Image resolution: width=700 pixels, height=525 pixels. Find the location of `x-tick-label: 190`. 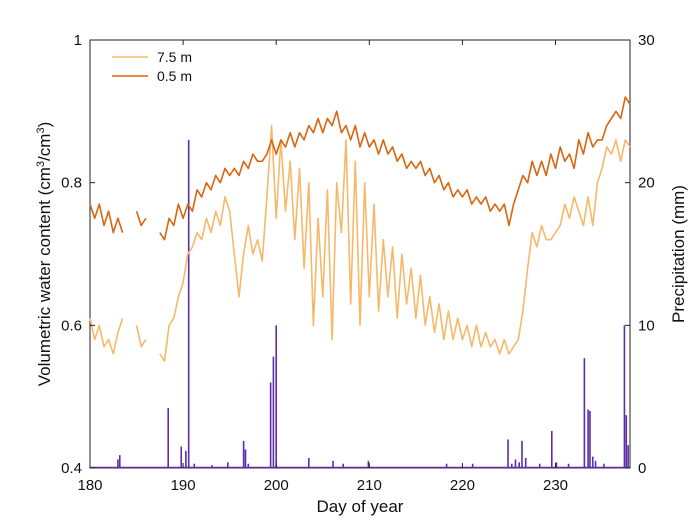

x-tick-label: 190 is located at coordinates (183, 485).